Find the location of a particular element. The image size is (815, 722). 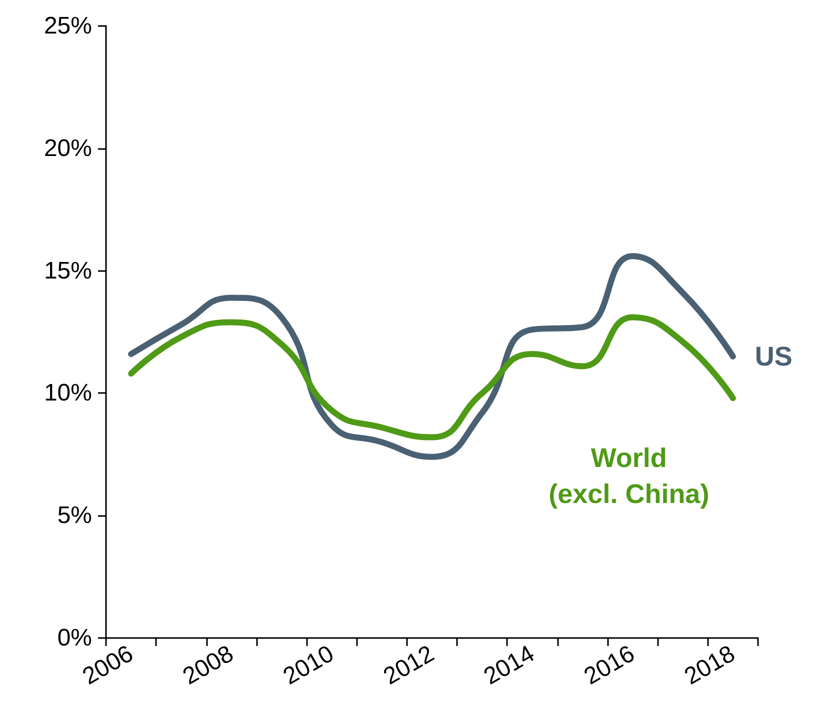

series-label: US is located at coordinates (773, 356).